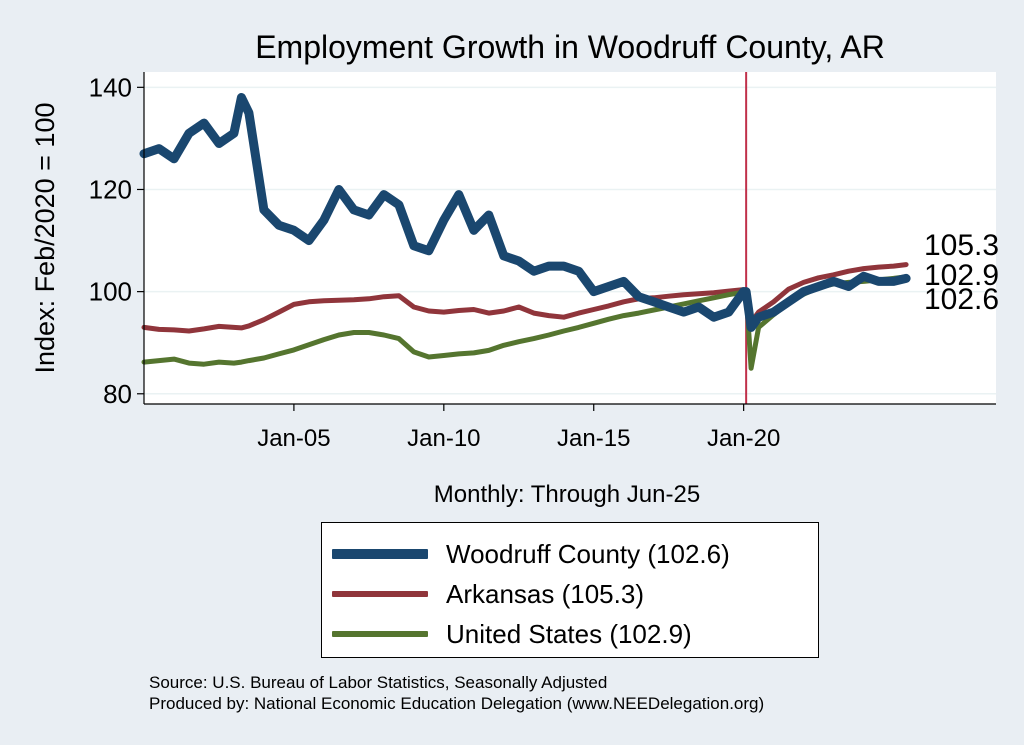 This screenshot has width=1024, height=745. What do you see at coordinates (961, 245) in the screenshot?
I see `end-label-105-3: 105.3` at bounding box center [961, 245].